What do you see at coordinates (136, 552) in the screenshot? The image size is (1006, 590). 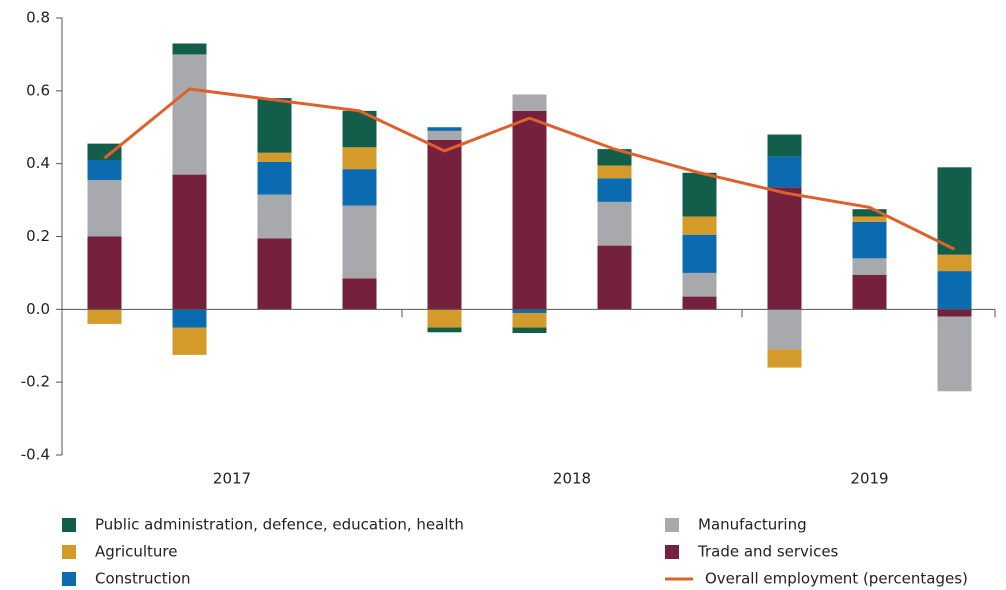 I see `legend-label: Agriculture` at bounding box center [136, 552].